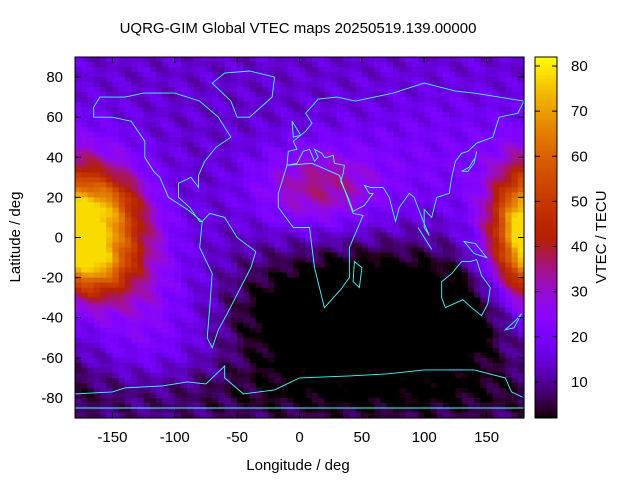  Describe the element at coordinates (52, 398) in the screenshot. I see `y-tick-label: -80` at that location.